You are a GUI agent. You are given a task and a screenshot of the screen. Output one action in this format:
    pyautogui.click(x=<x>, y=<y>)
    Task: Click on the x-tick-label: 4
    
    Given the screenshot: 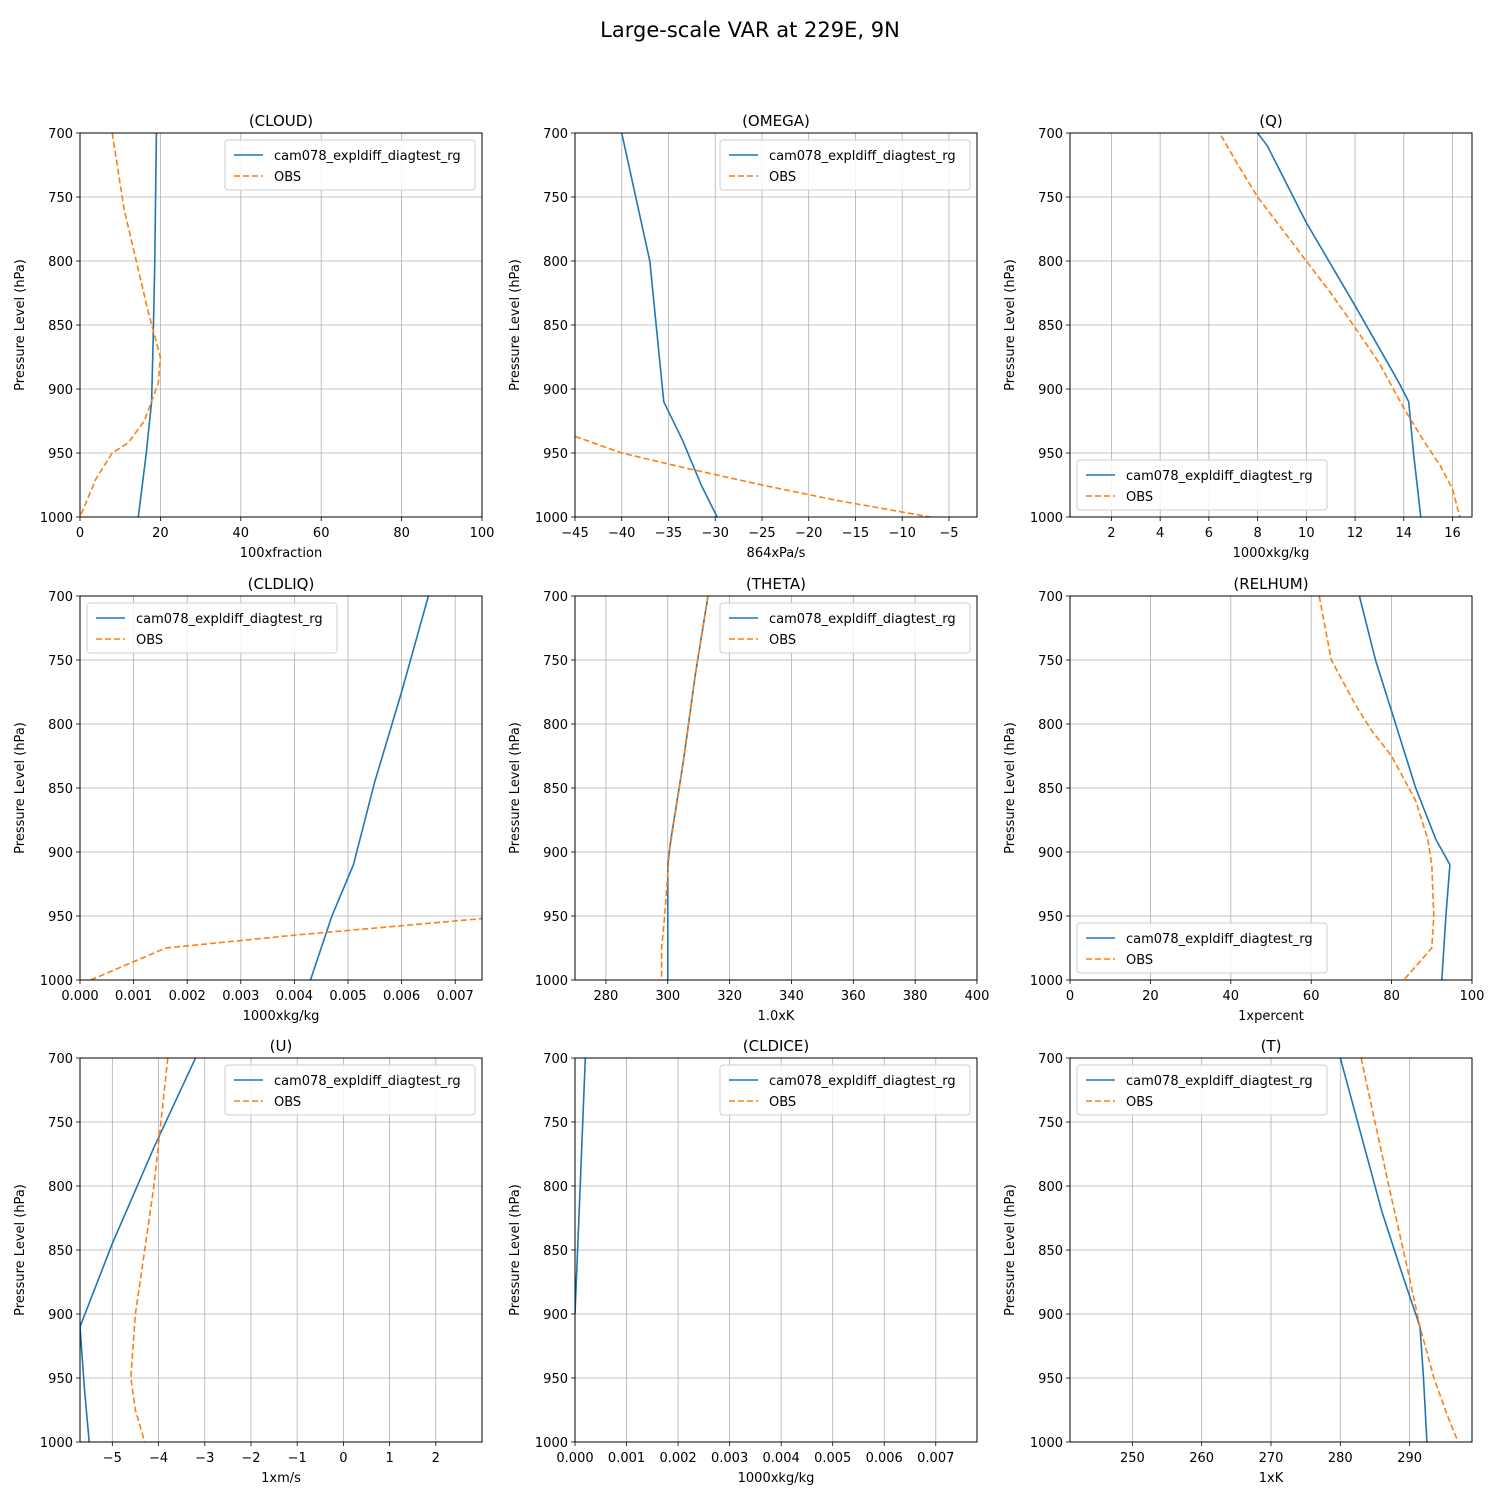 What is the action you would take?
    pyautogui.click(x=1160, y=533)
    